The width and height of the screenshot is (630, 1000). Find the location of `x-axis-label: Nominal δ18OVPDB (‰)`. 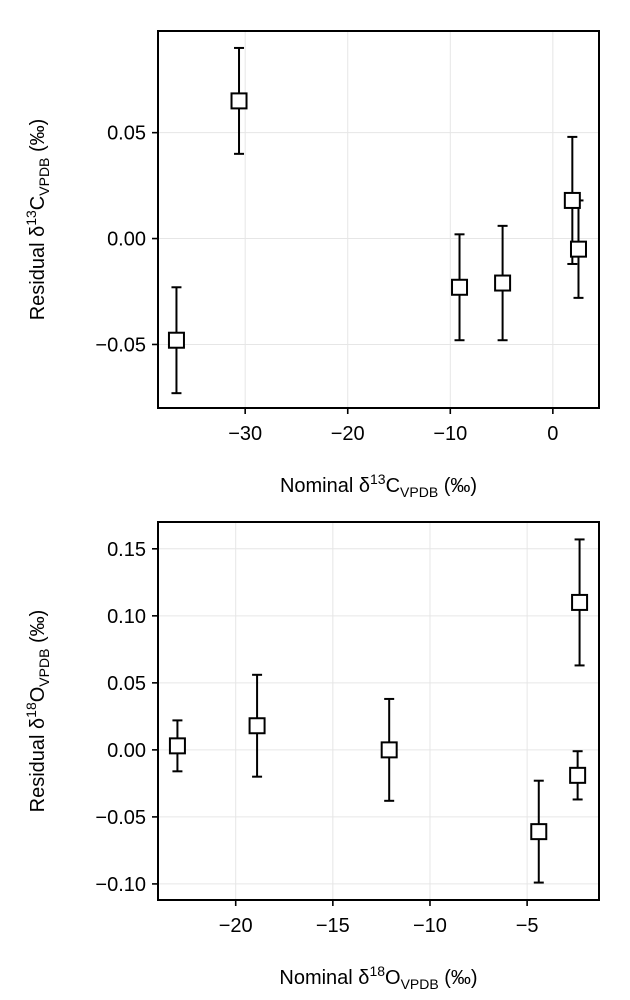

x-axis-label: Nominal δ18OVPDB (‰) is located at coordinates (378, 977).